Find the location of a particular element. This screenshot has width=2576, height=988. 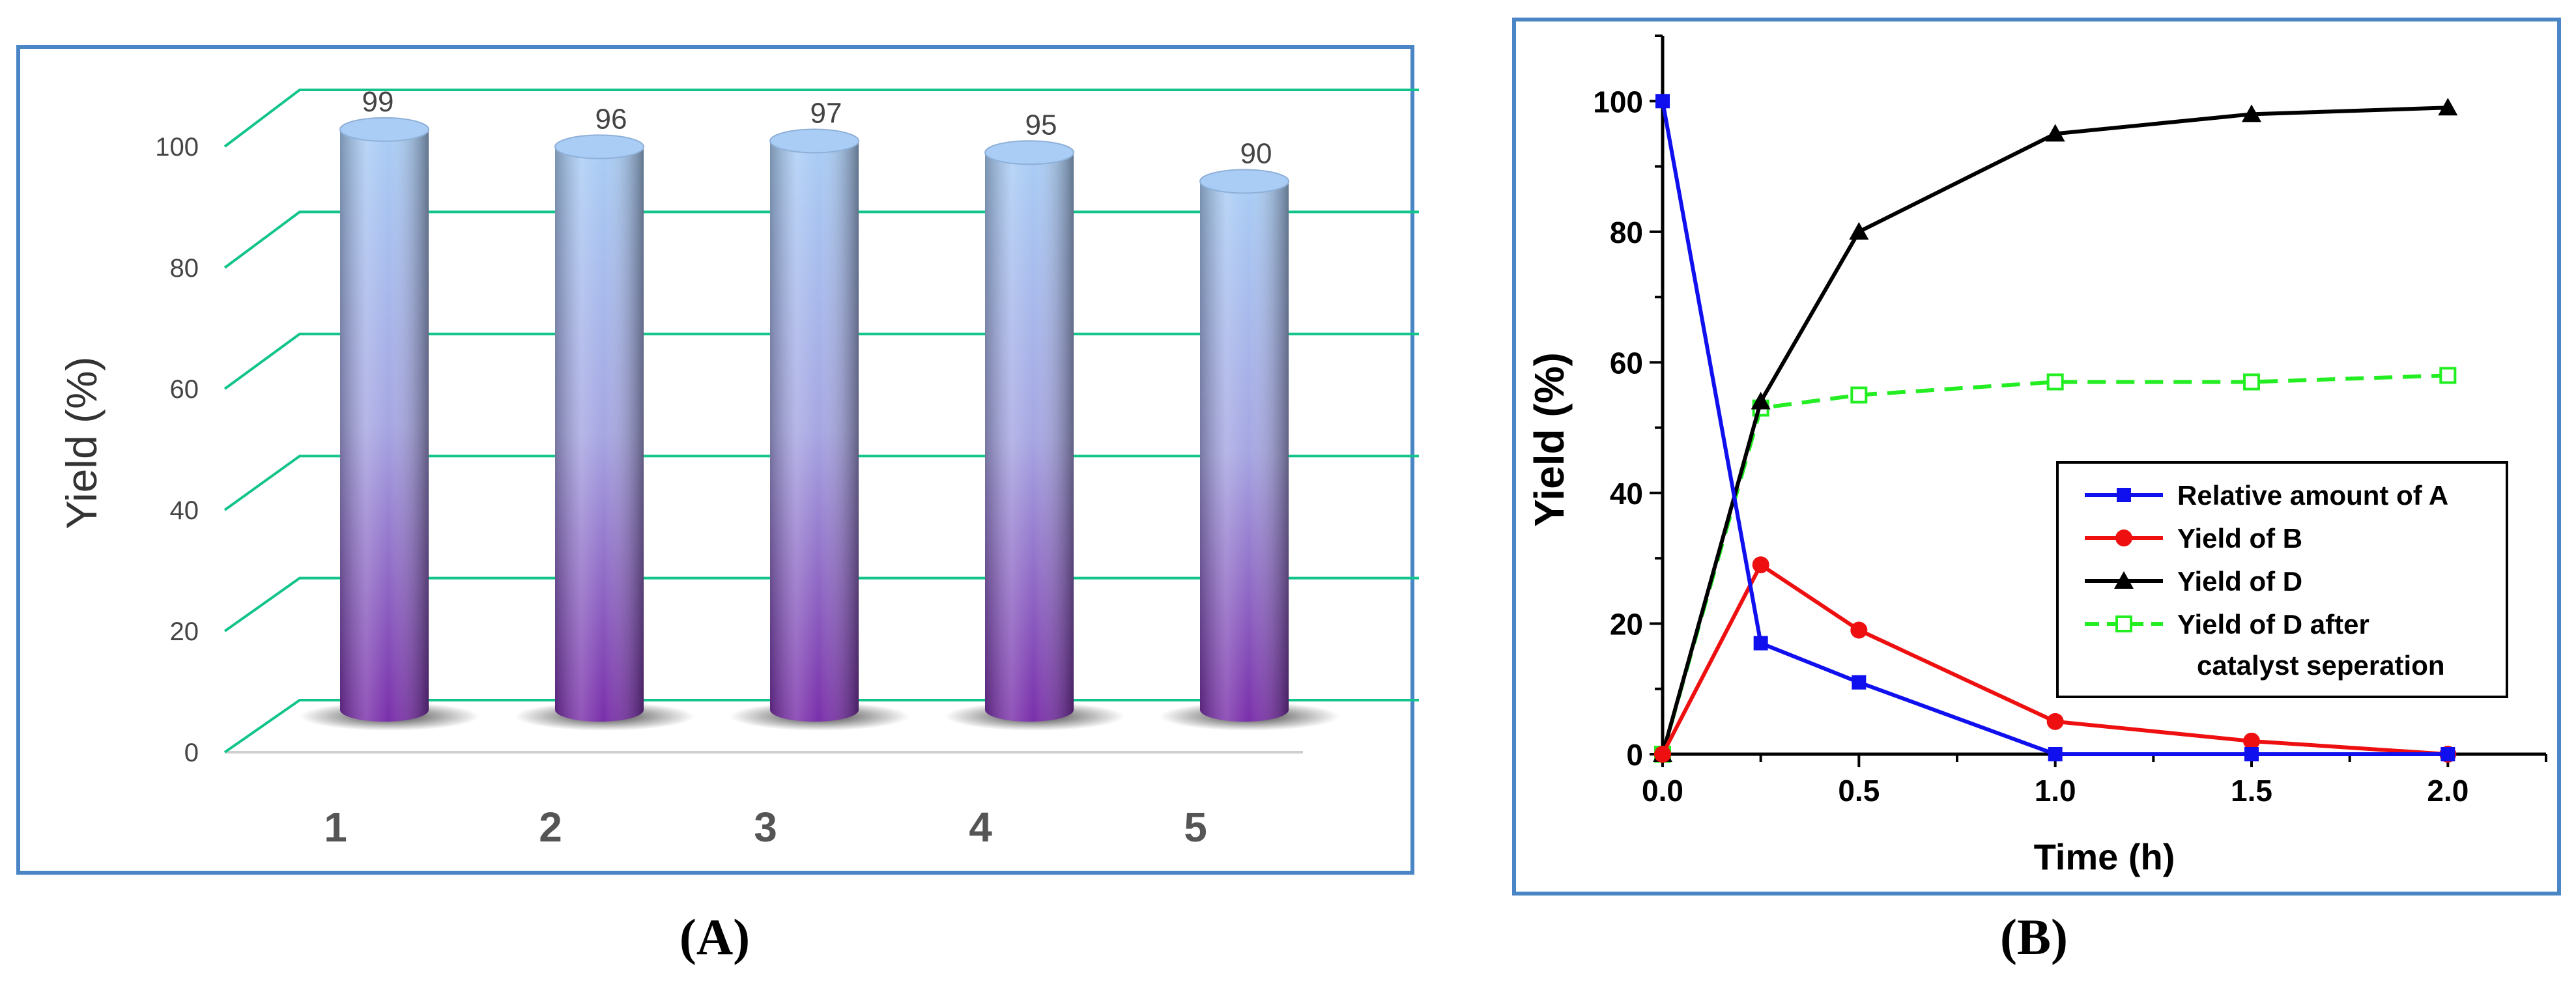

panel-b-caption: (B) is located at coordinates (2034, 937).